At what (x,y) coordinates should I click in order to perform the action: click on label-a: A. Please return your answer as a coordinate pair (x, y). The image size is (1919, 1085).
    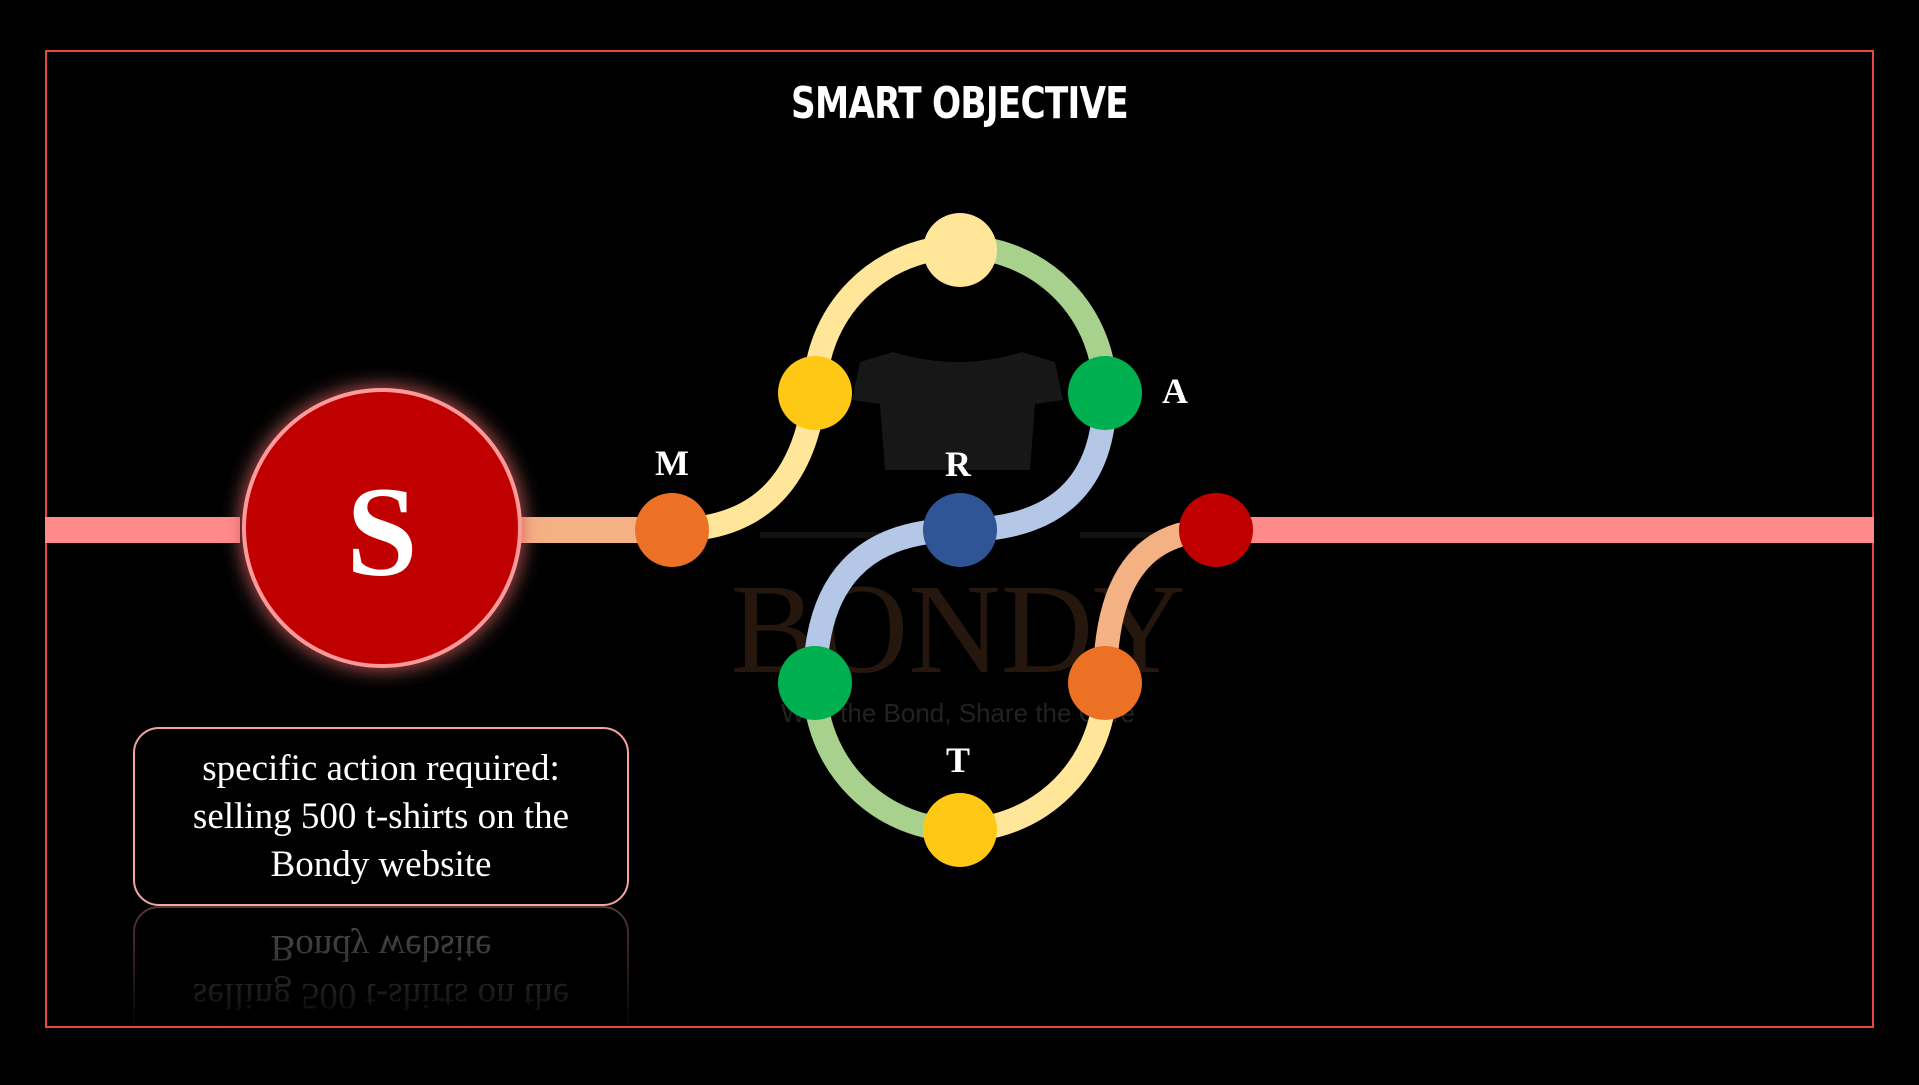
    Looking at the image, I should click on (1175, 391).